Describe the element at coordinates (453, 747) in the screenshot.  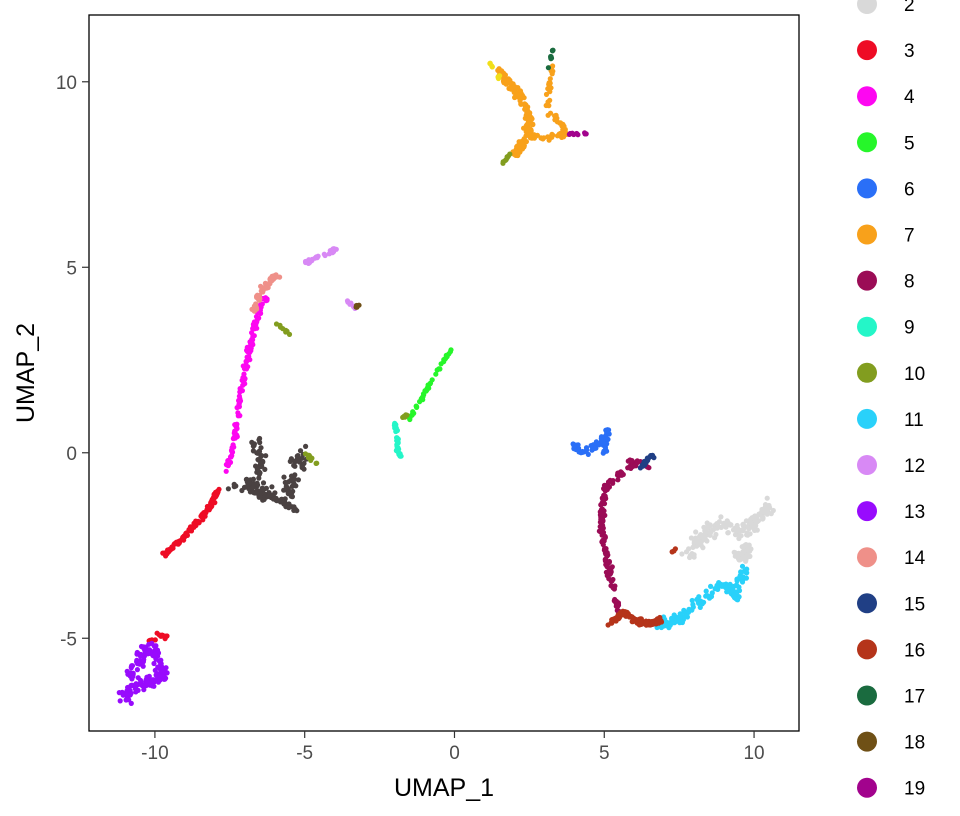
I see `x-axis: -10 -5 0 5 10` at that location.